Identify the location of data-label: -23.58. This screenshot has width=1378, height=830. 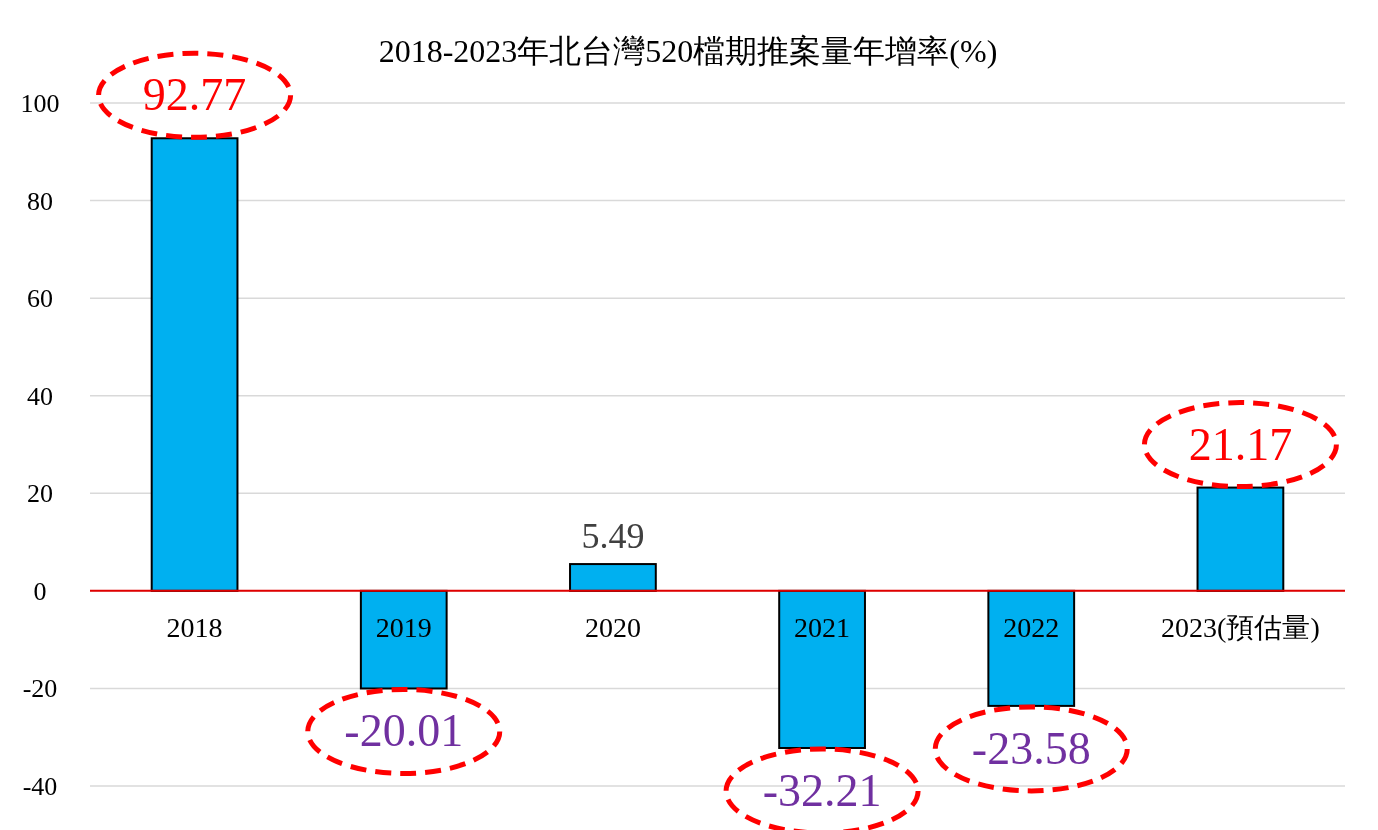
(1031, 748).